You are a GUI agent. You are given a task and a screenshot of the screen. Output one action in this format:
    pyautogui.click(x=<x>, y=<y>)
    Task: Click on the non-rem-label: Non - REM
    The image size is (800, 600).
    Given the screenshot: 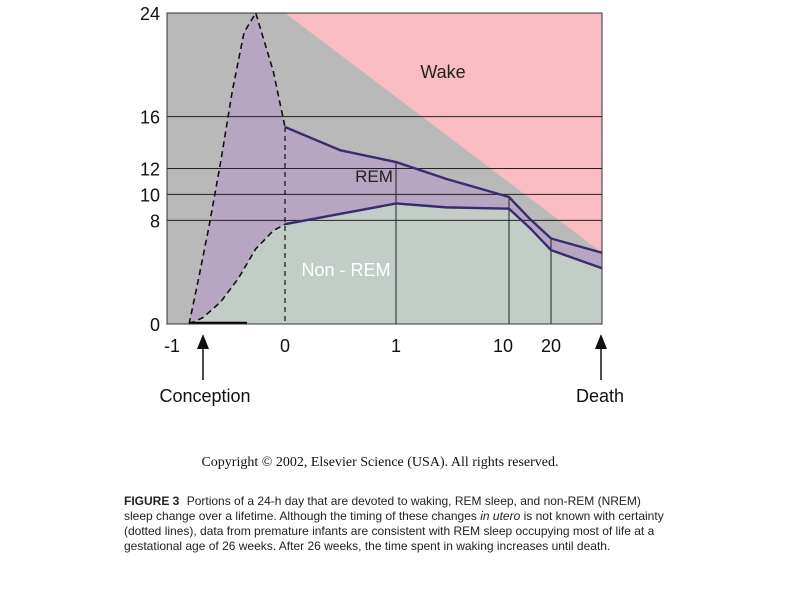 What is the action you would take?
    pyautogui.click(x=345, y=270)
    